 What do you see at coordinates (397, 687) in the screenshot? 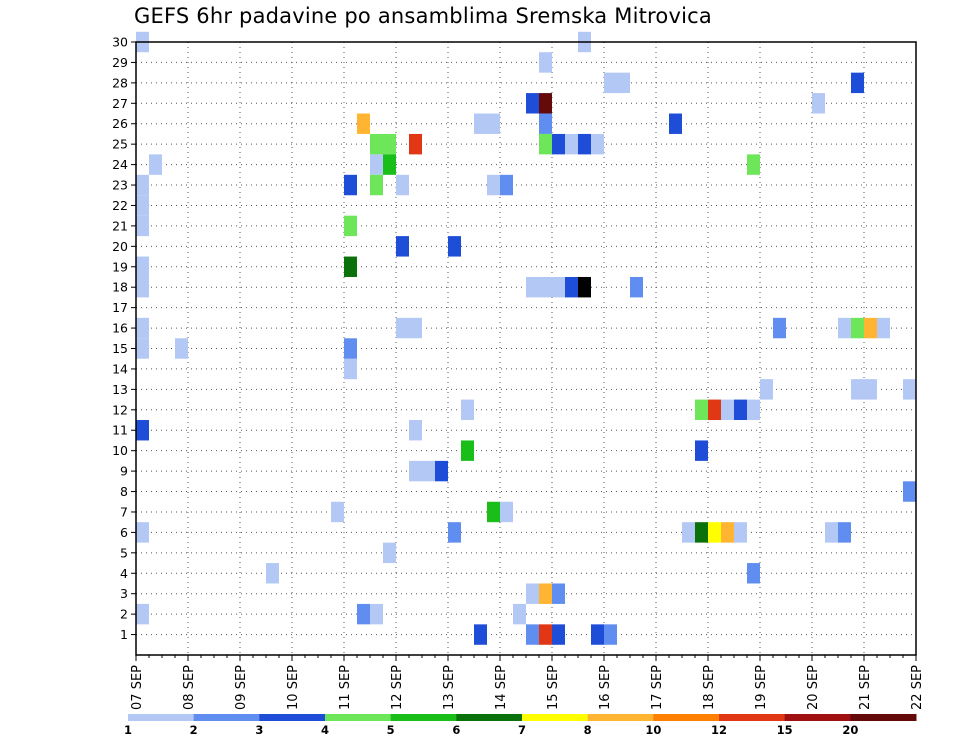
I see `x-tick-label: 12 SEP` at bounding box center [397, 687].